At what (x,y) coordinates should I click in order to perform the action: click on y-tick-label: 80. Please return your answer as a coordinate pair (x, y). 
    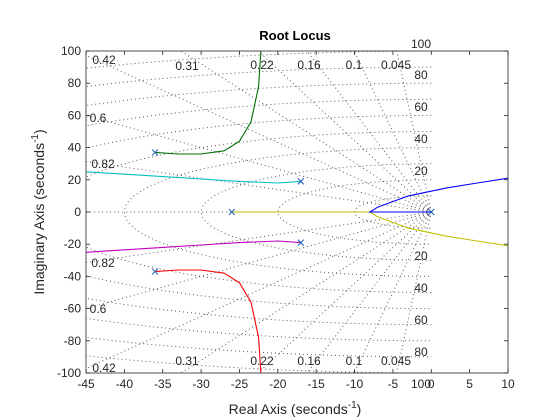
    Looking at the image, I should click on (75, 83).